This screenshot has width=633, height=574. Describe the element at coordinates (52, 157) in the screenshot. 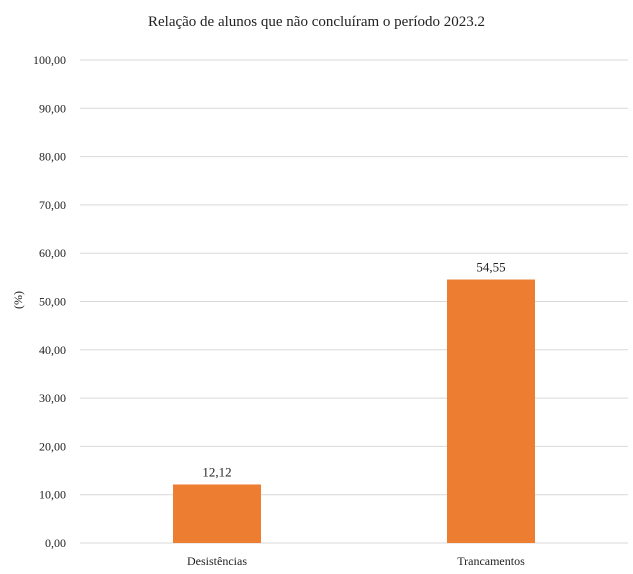

I see `y-tick-label: 80,00` at that location.